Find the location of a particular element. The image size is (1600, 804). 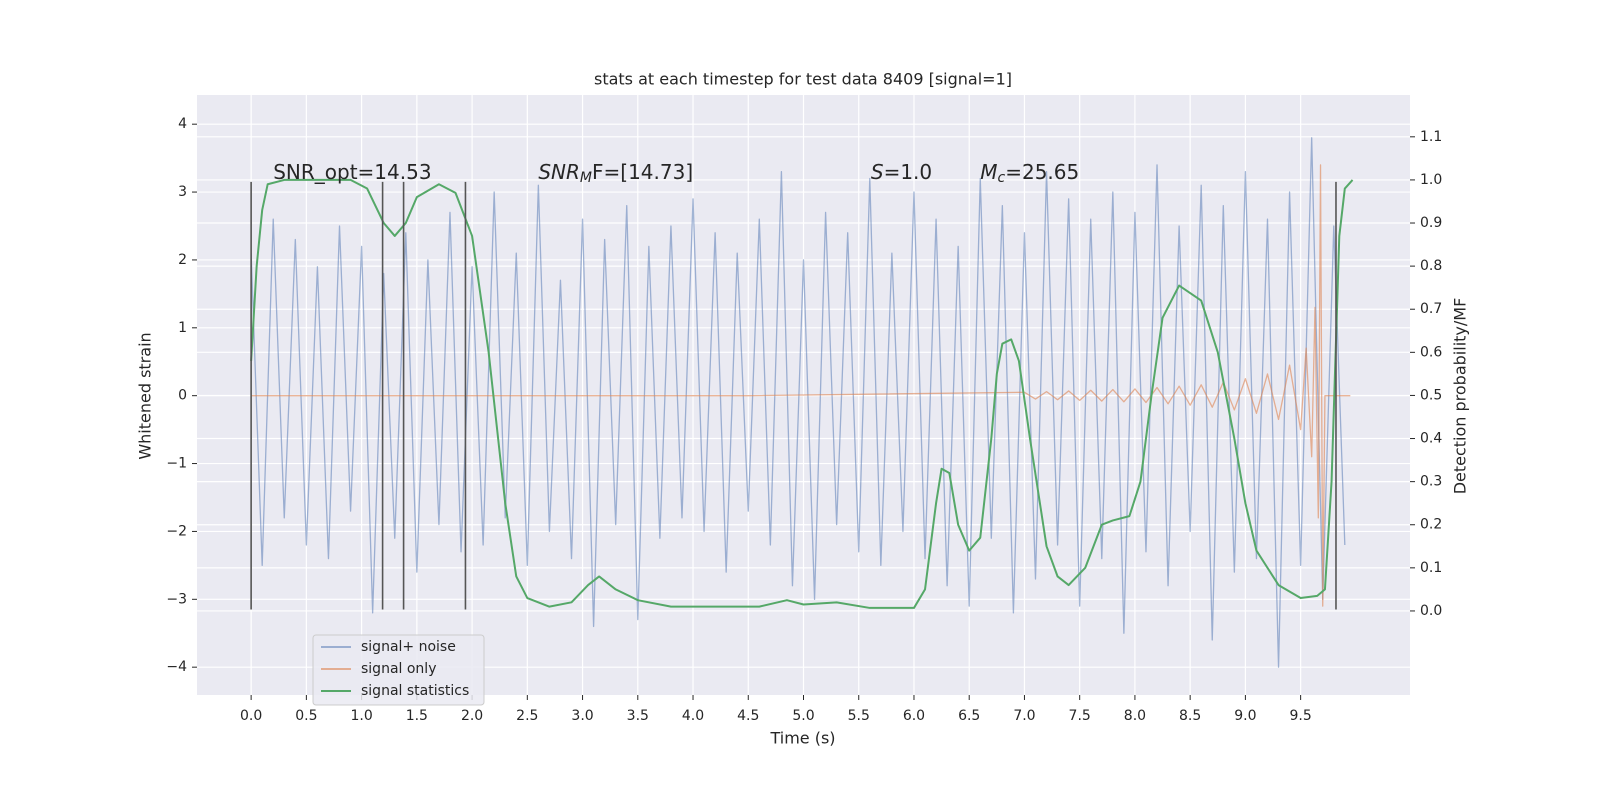

y-tick-label: 1 is located at coordinates (182, 328).